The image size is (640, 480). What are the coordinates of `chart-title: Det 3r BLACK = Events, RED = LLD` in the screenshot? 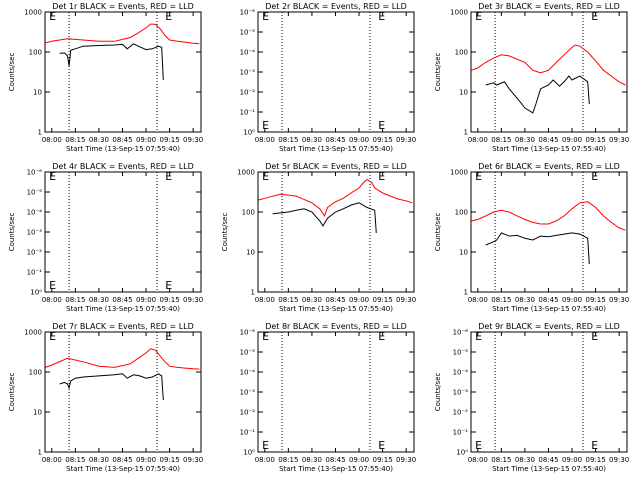 It's located at (549, 6).